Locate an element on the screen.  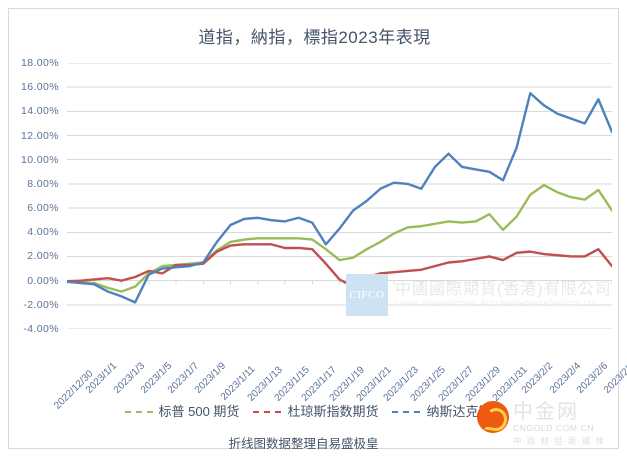
y-axis-tick-label: -4.00% is located at coordinates (41, 329).